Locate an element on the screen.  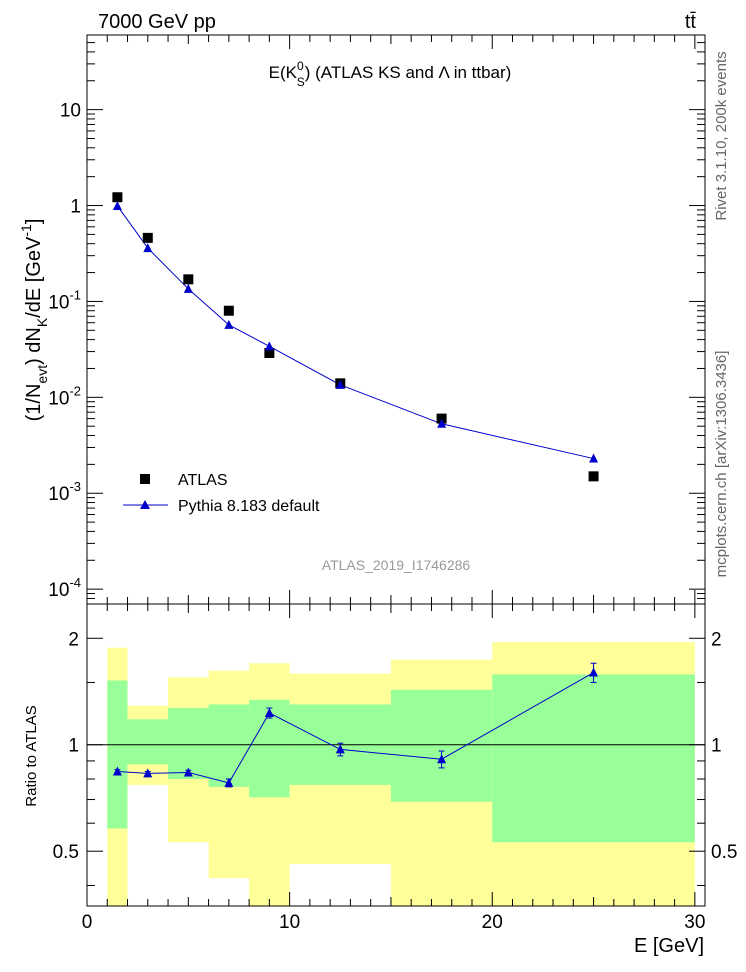
legend-atlas-marker is located at coordinates (145, 479).